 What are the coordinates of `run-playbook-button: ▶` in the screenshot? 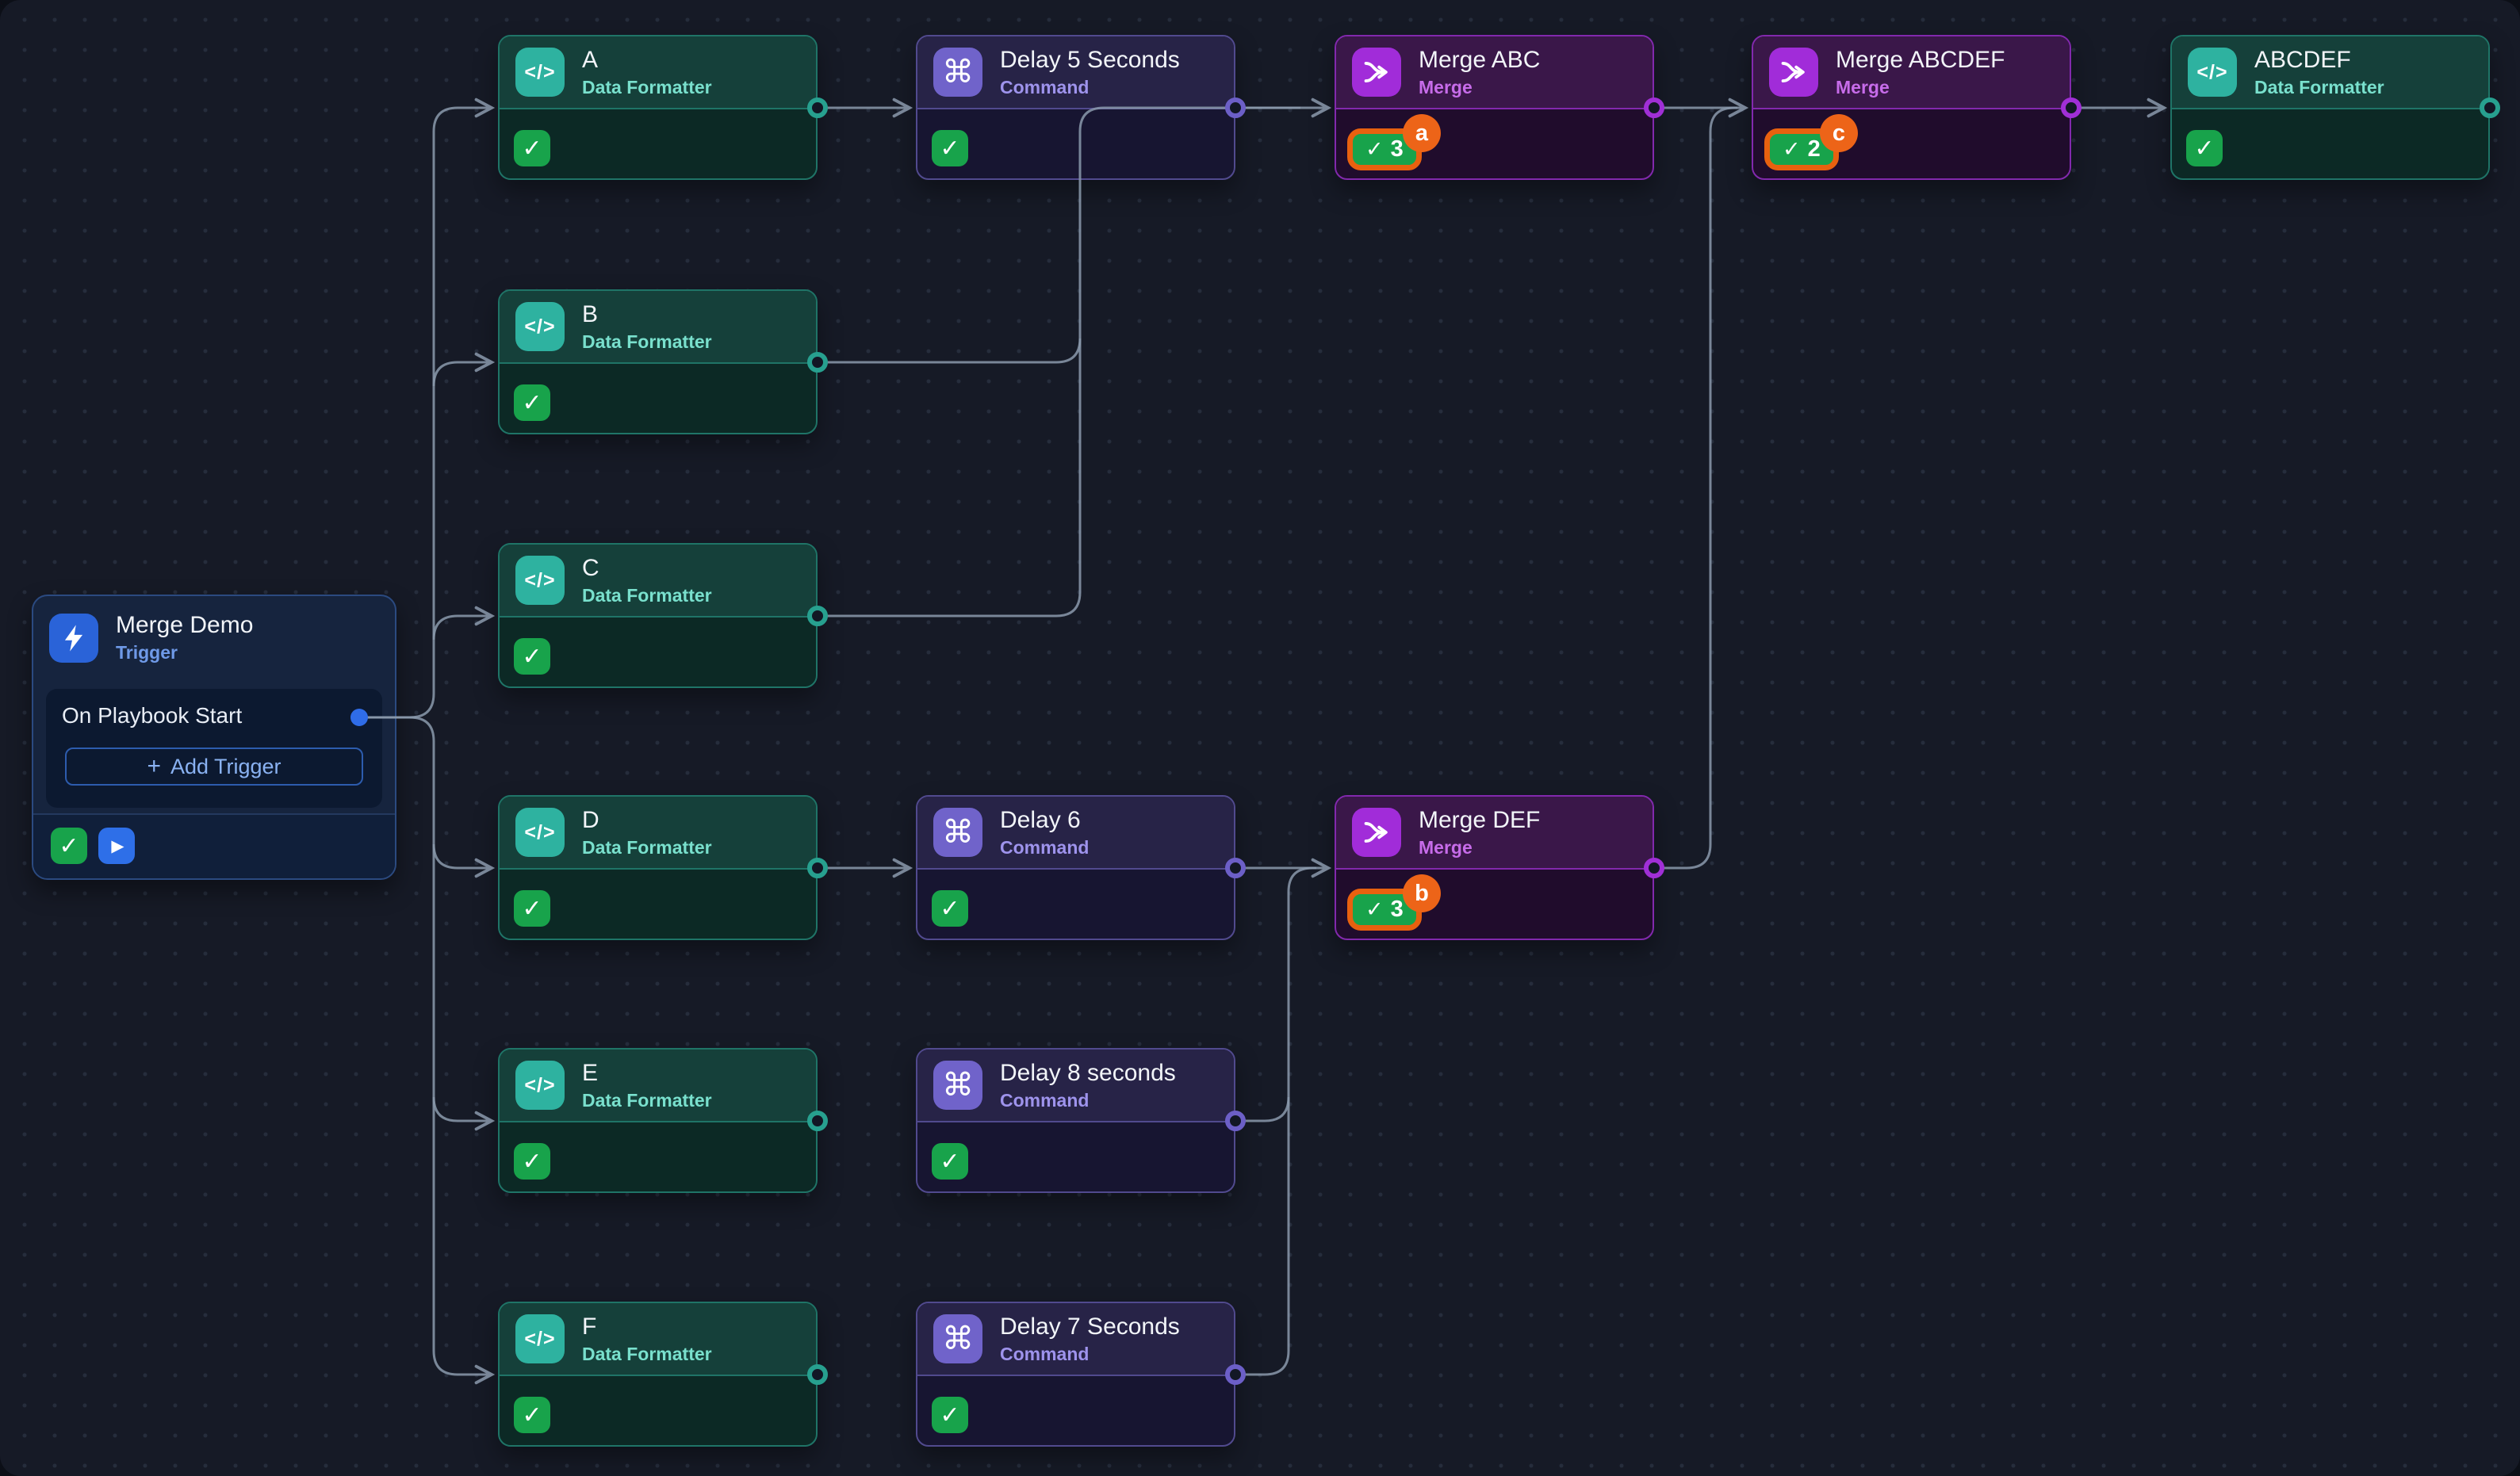 It's located at (116, 846).